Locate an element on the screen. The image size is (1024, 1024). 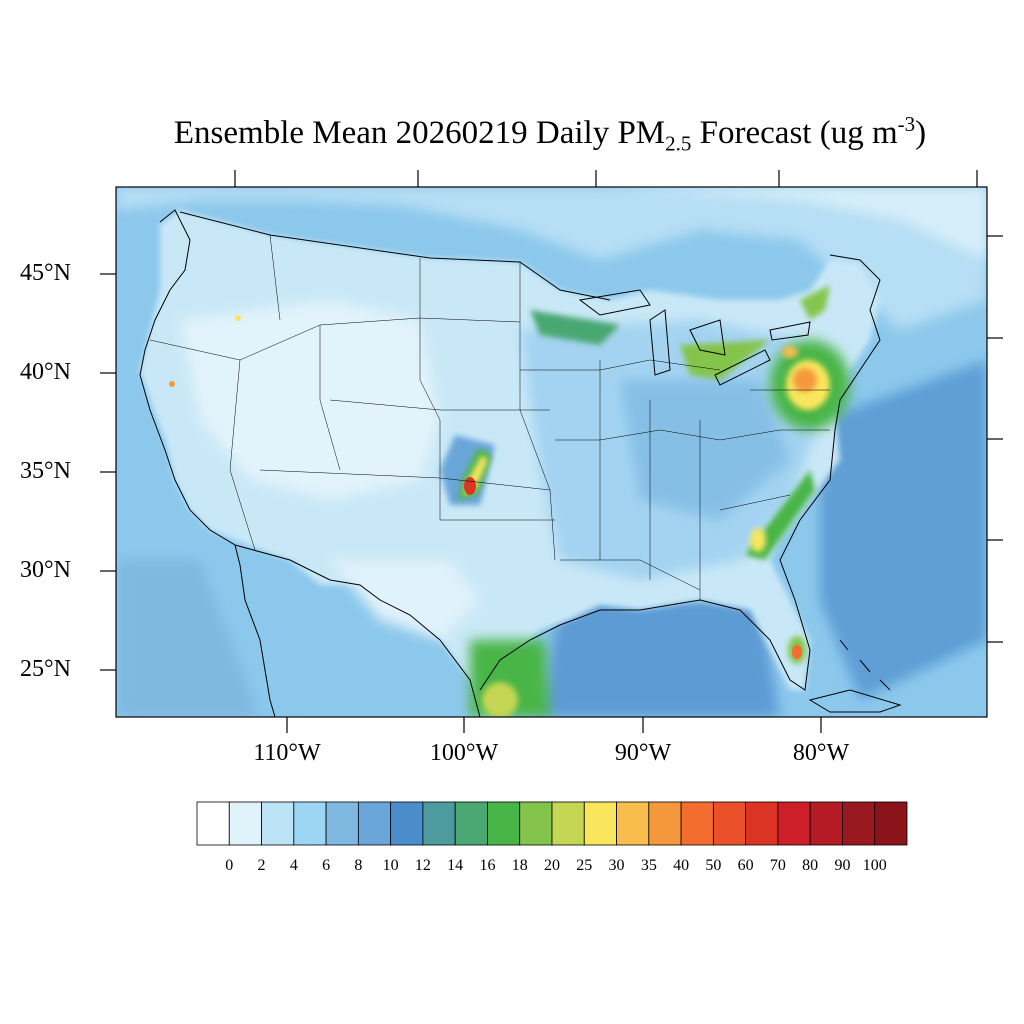
lake-huron is located at coordinates (707, 337).